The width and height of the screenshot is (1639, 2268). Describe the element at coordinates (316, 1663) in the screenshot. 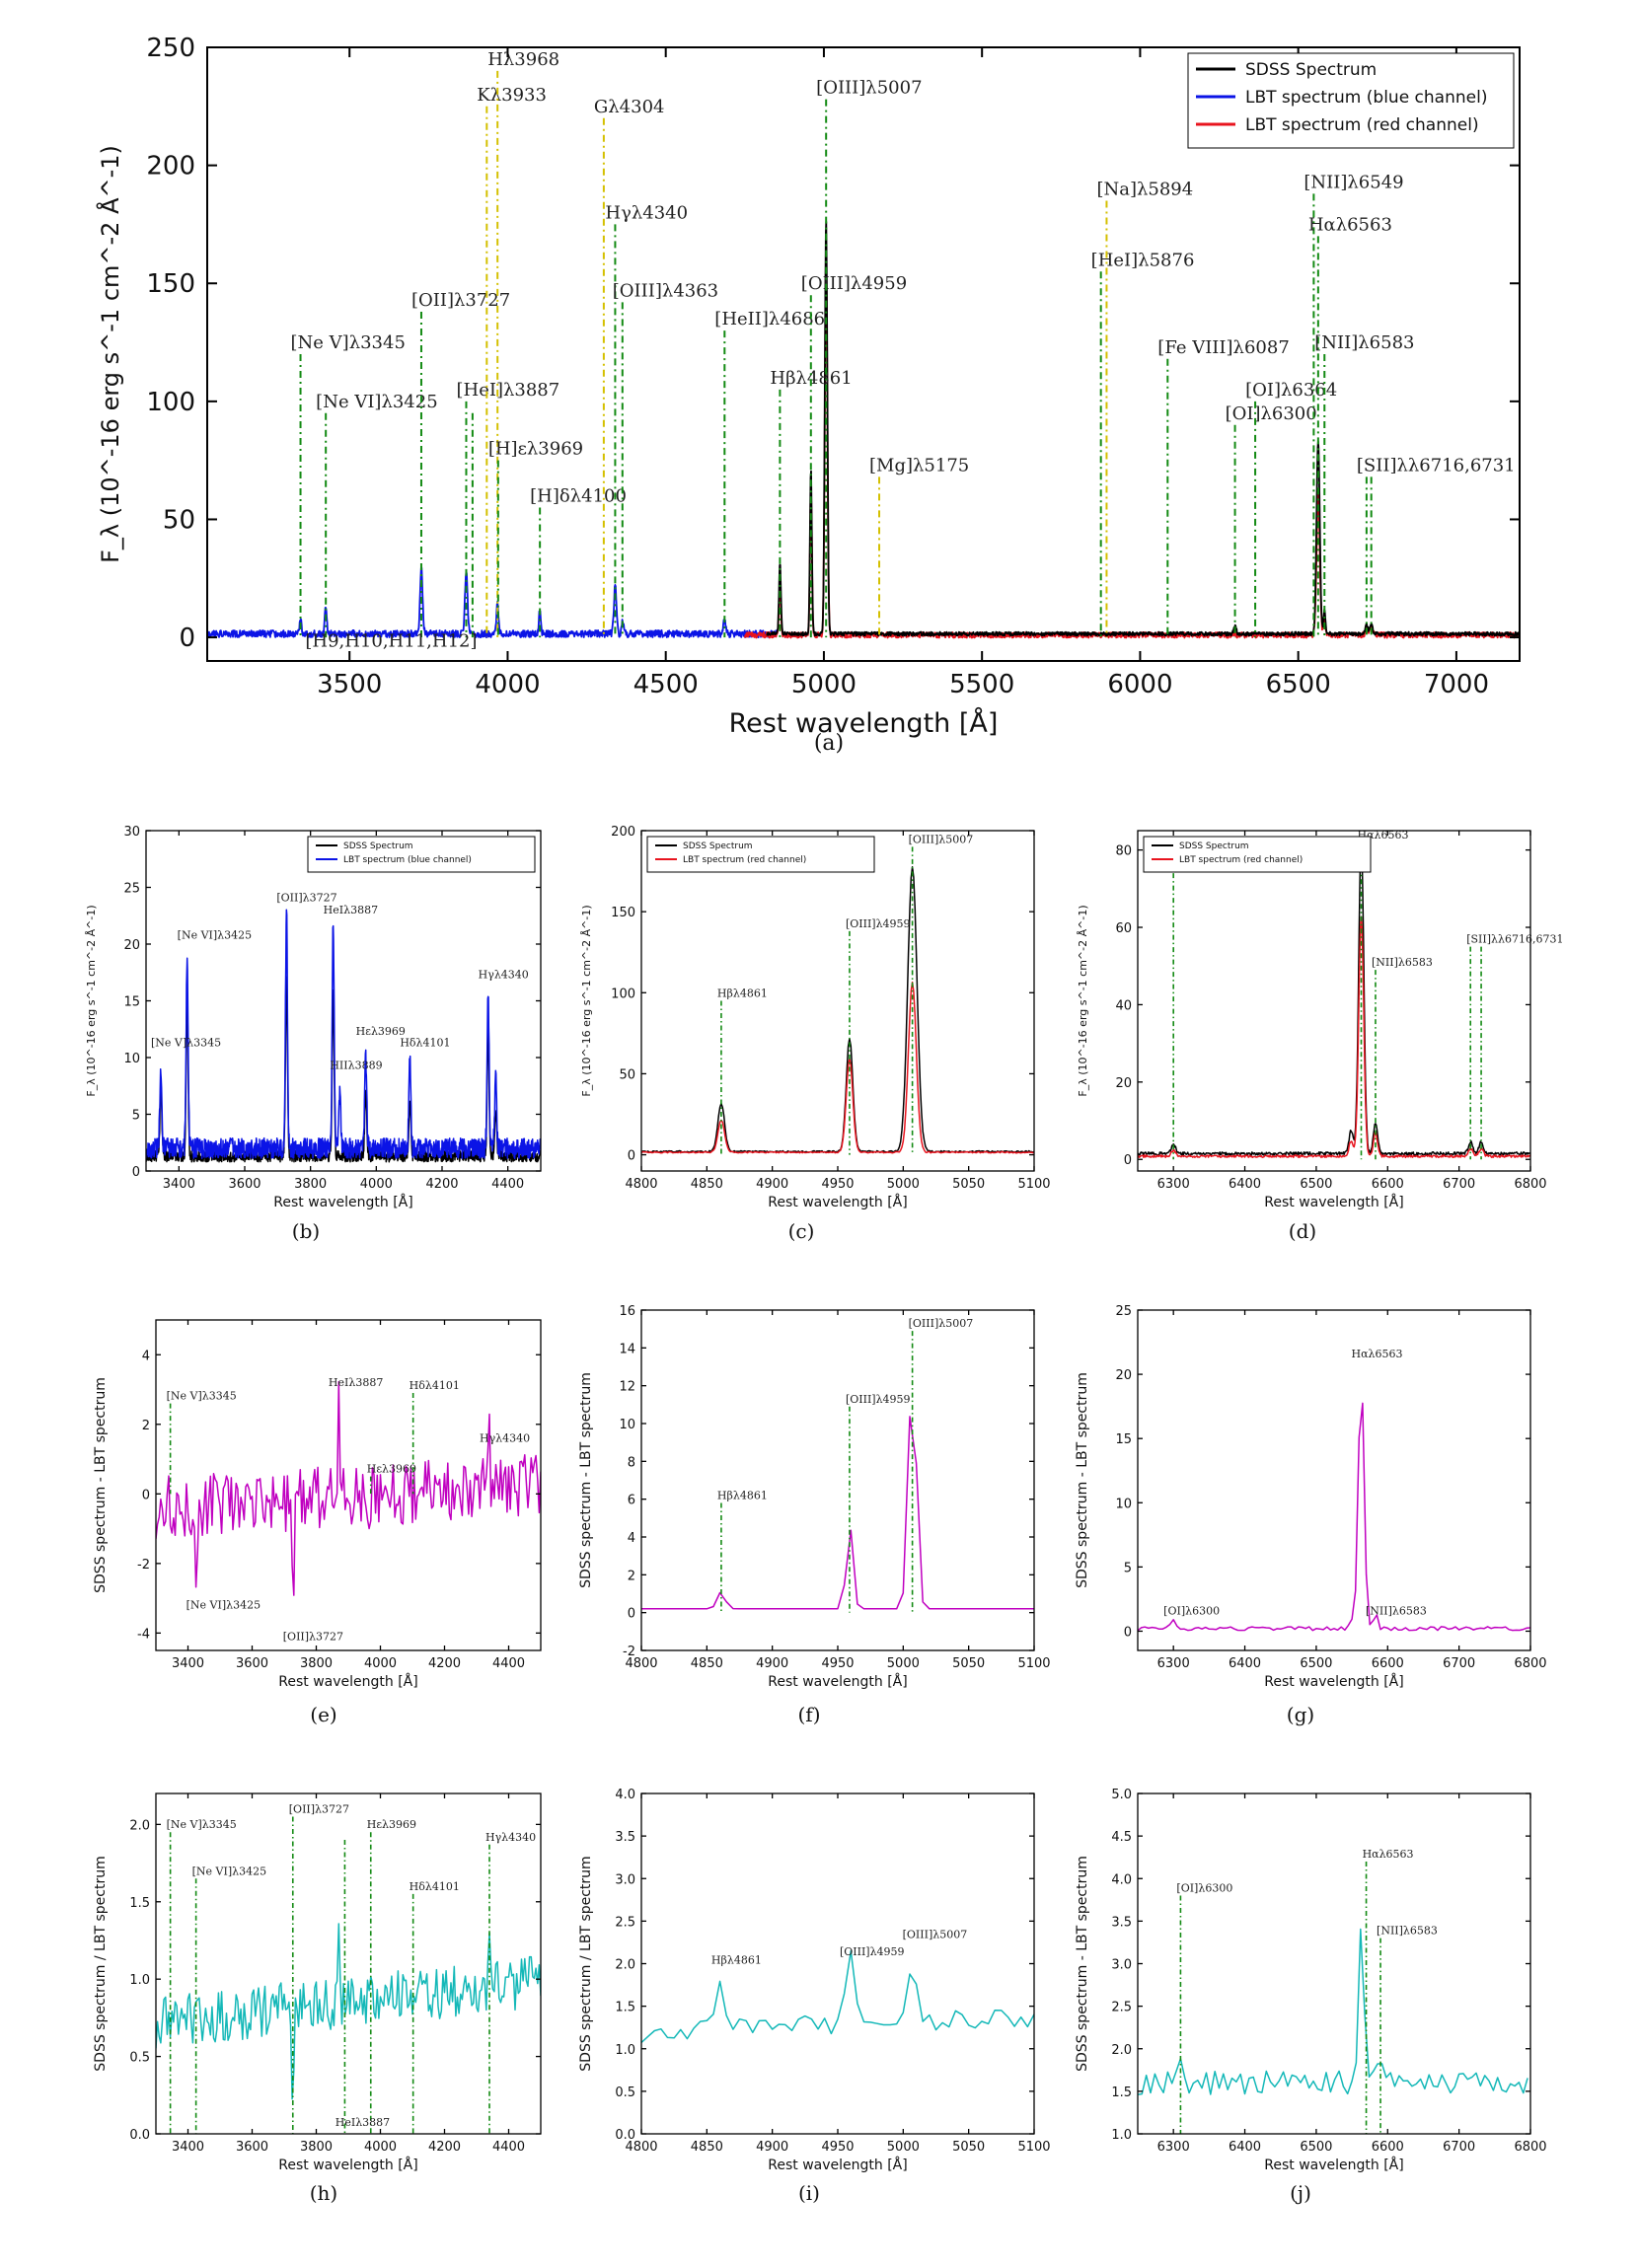

I see `x-tick-label: 3800` at that location.